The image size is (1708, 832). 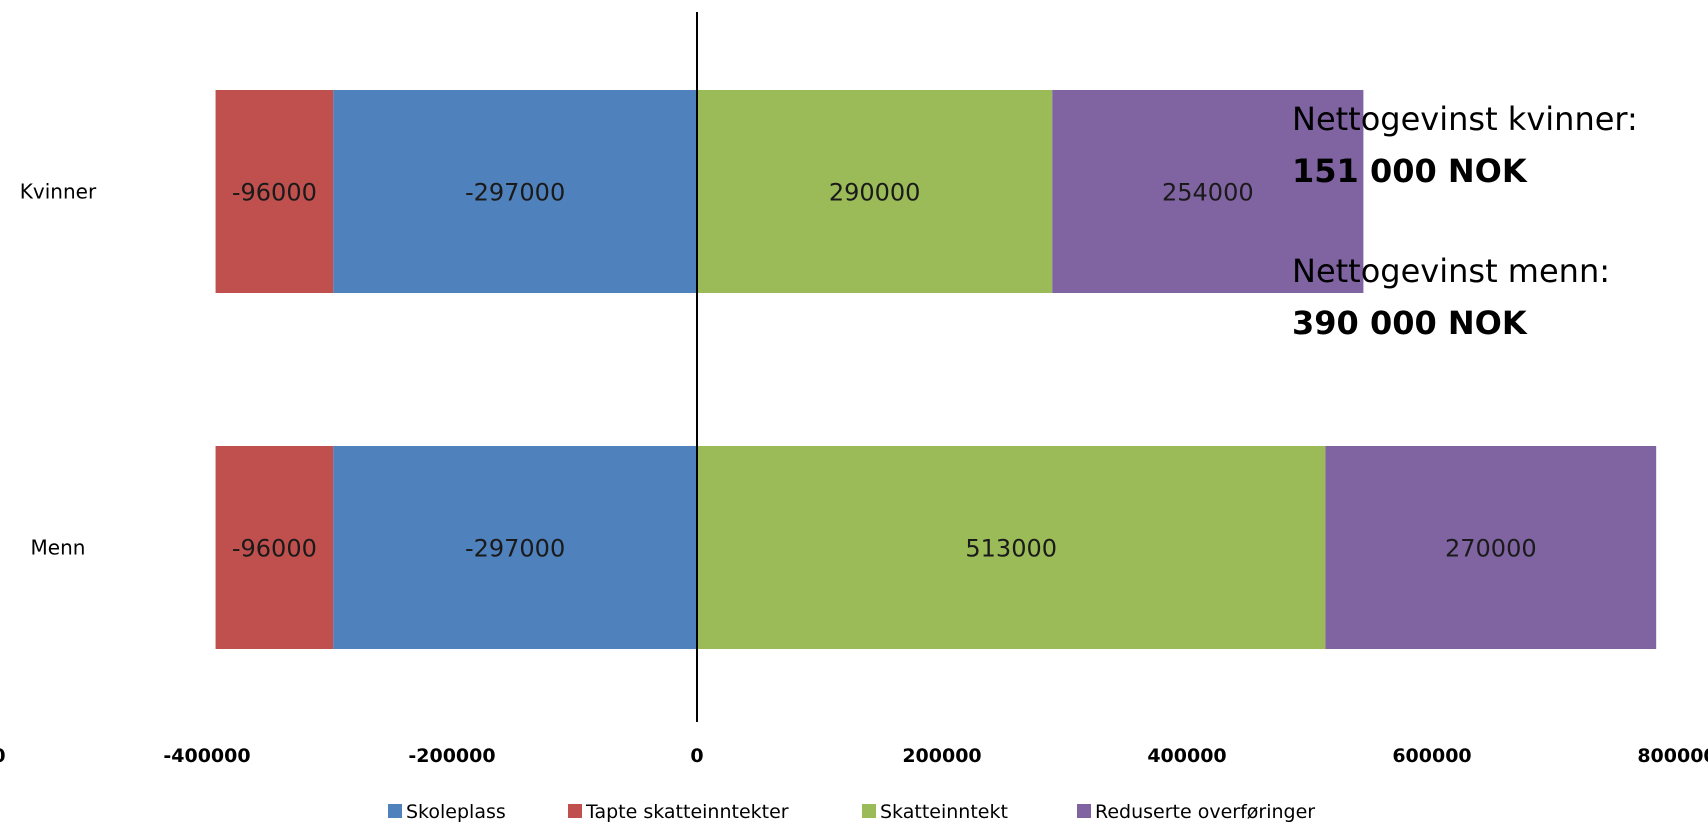 What do you see at coordinates (206, 756) in the screenshot?
I see `x-tick-label: -400000` at bounding box center [206, 756].